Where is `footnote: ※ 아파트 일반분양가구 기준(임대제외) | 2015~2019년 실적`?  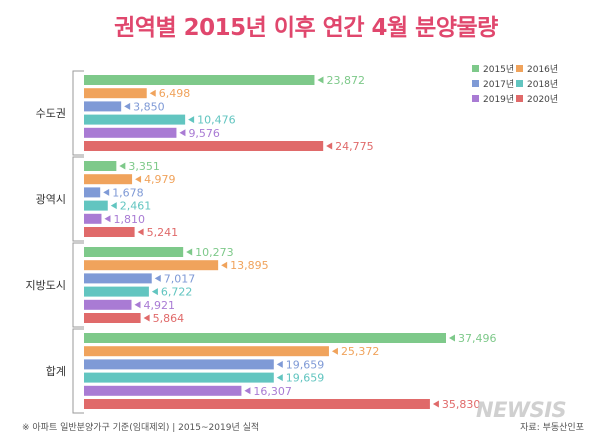
footnote: ※ 아파트 일반분양가구 기준(임대제외) | 2015~2019년 실적 is located at coordinates (141, 428).